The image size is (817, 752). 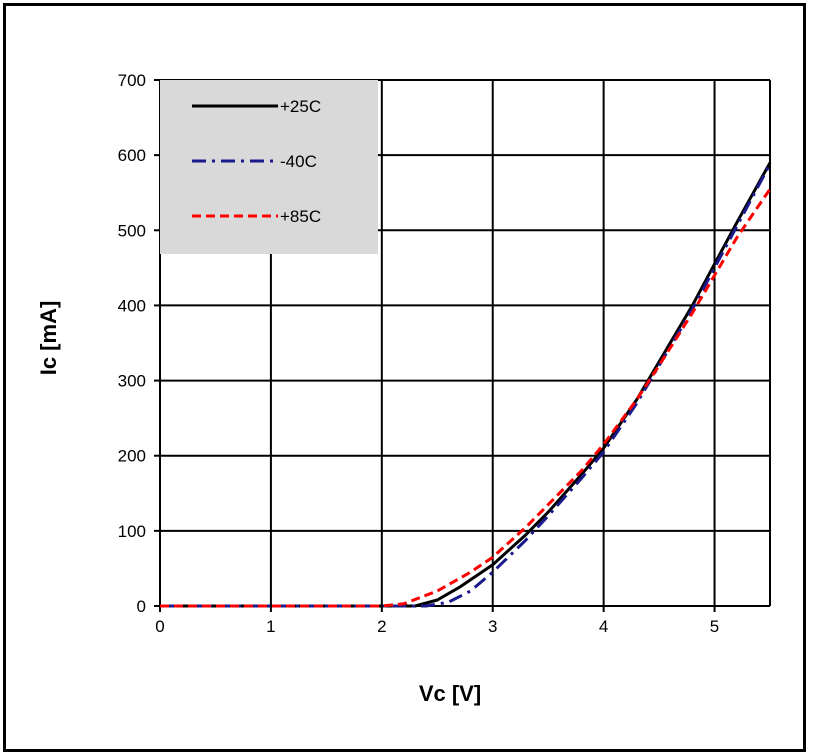 I want to click on x-tick-label: 5, so click(x=714, y=626).